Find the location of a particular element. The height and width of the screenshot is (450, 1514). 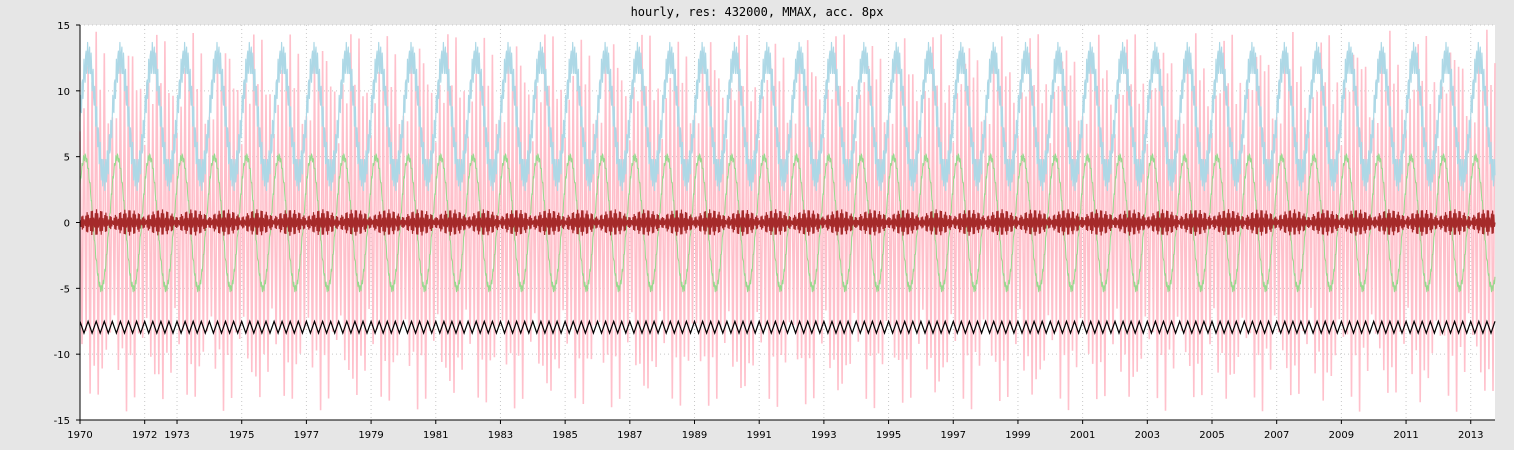

x-tick-label: 2013 is located at coordinates (1470, 435).